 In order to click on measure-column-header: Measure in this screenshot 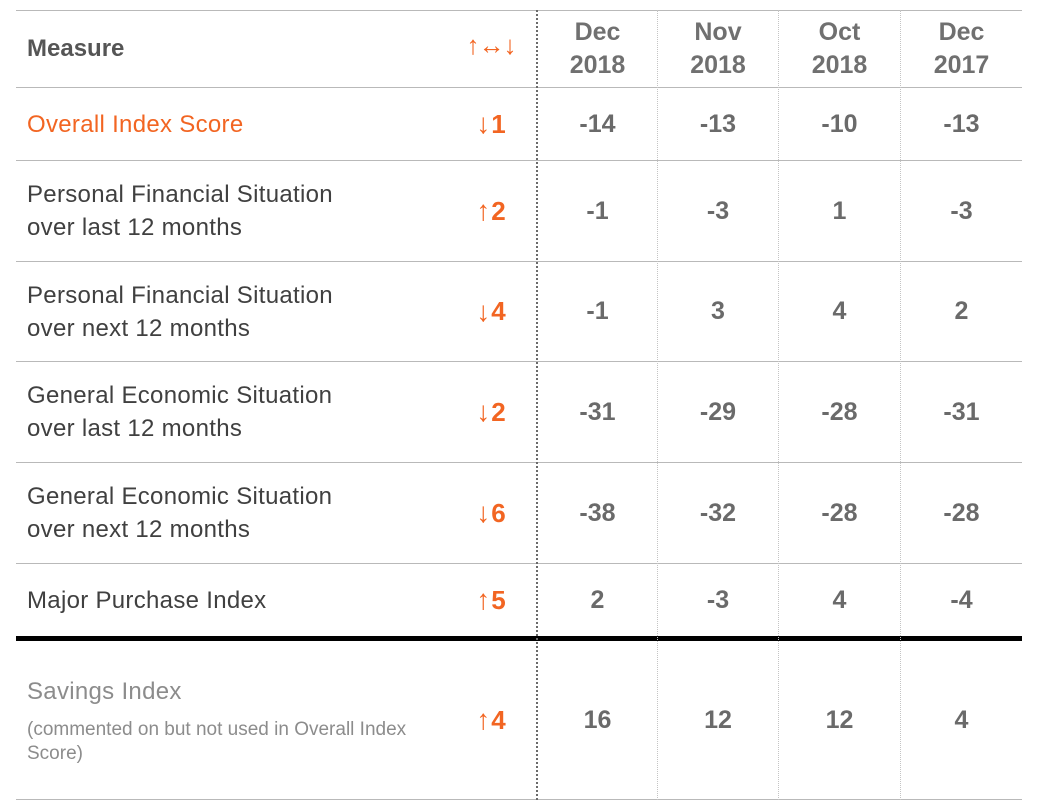, I will do `click(76, 48)`.